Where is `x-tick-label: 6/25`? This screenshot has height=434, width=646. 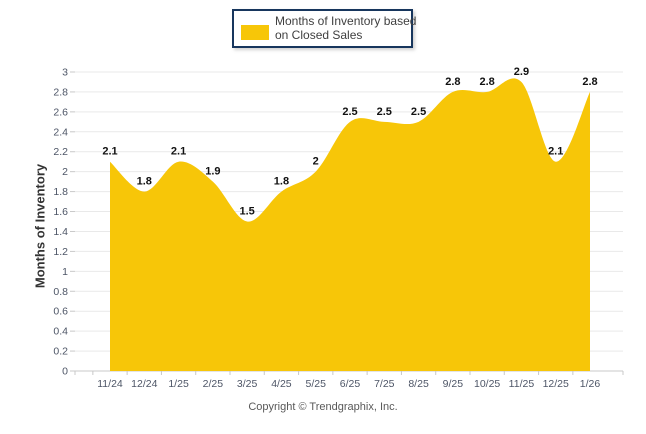
x-tick-label: 6/25 is located at coordinates (350, 384).